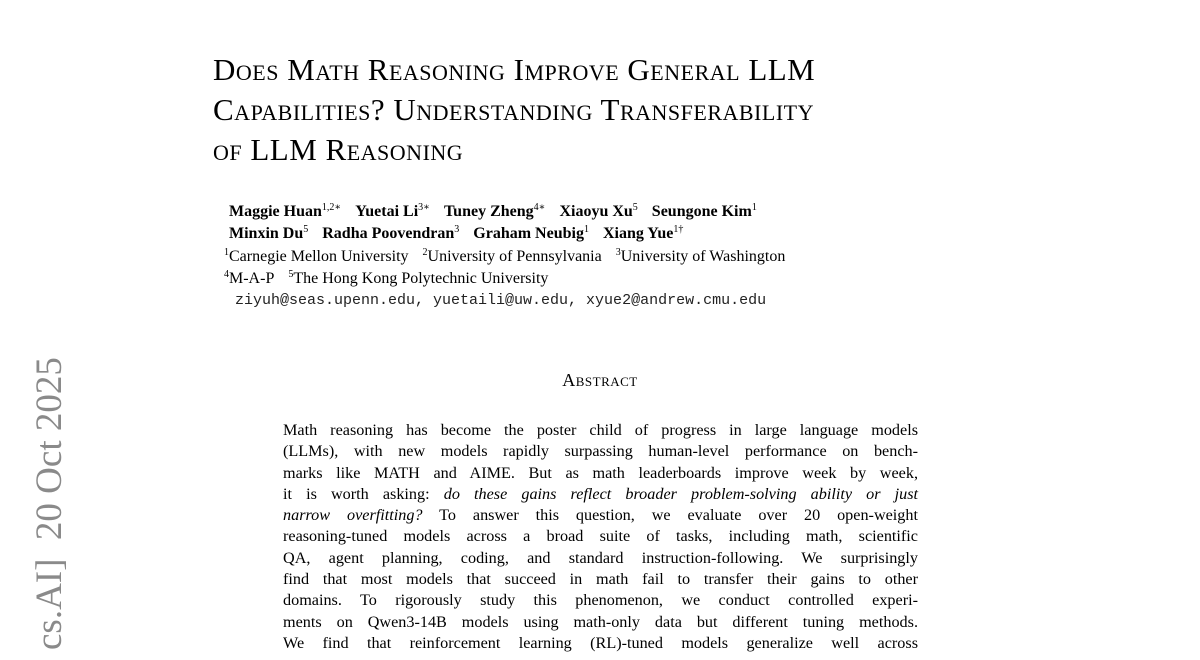 This screenshot has height=660, width=1200. Describe the element at coordinates (424, 207) in the screenshot. I see `author-affiliation-mark: 3∗` at that location.